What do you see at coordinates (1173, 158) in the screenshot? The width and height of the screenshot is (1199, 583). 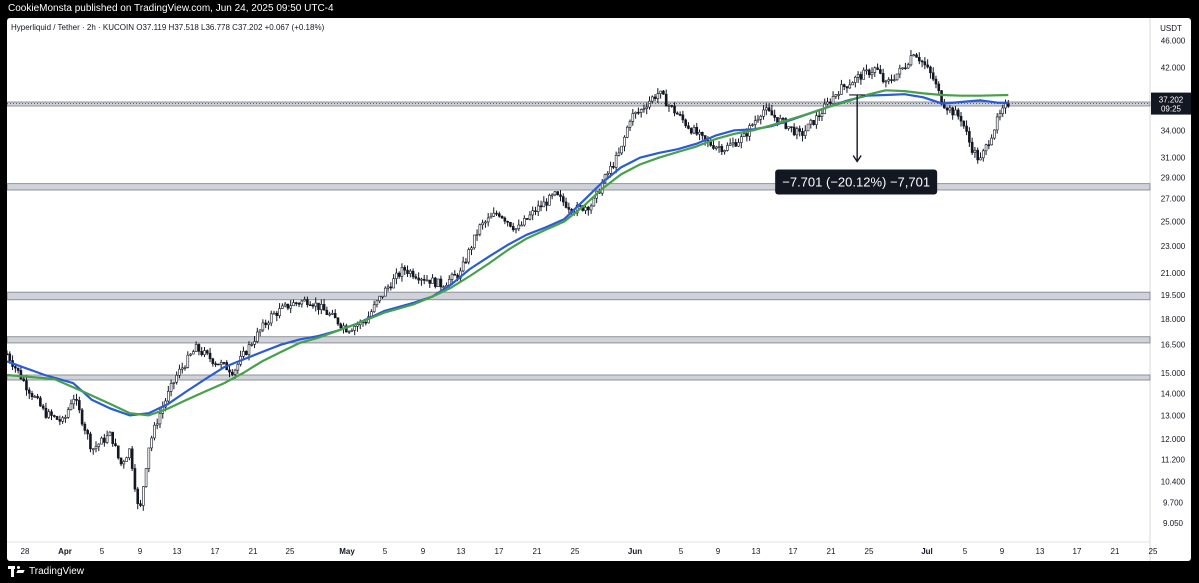 I see `y-tick-label: 31.000` at bounding box center [1173, 158].